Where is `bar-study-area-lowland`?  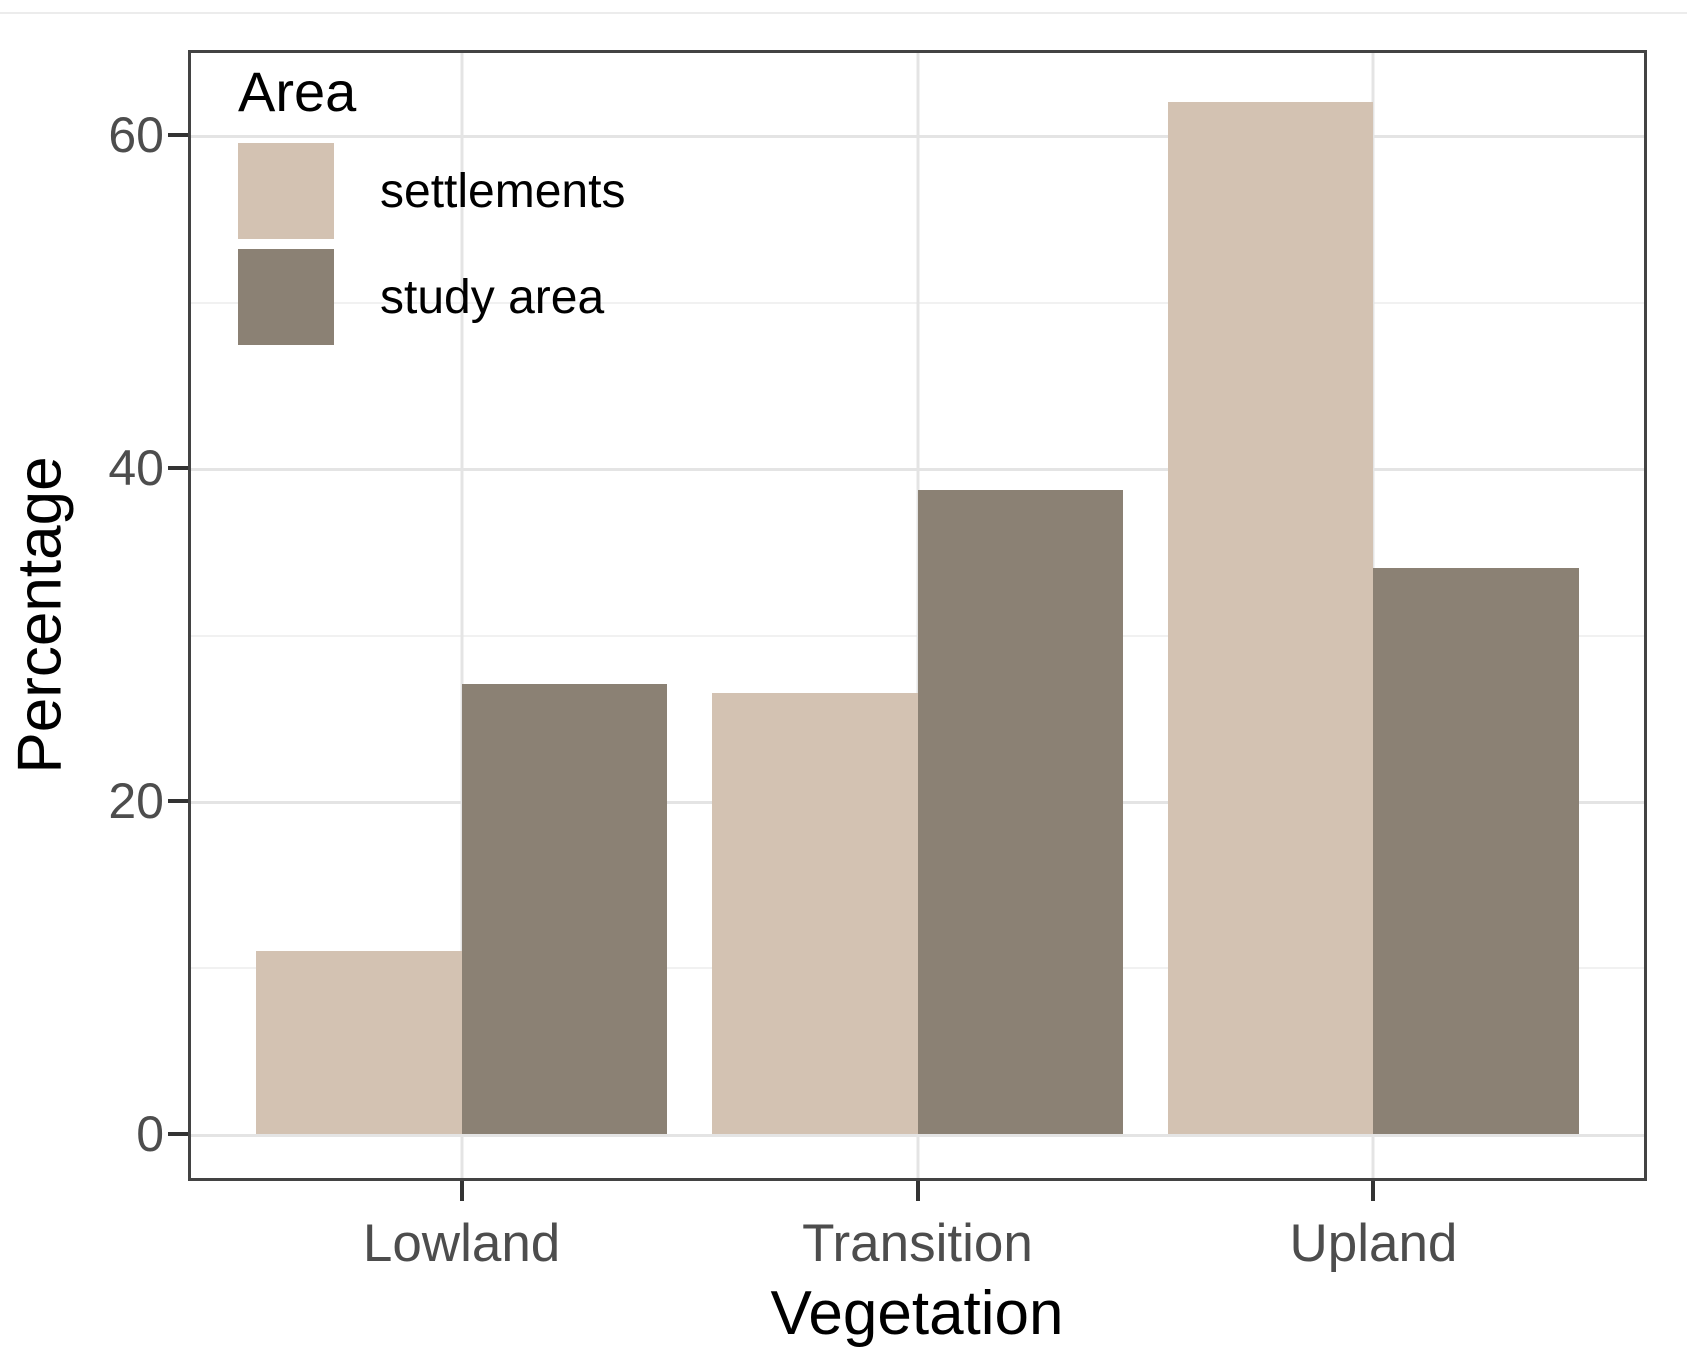
bar-study-area-lowland is located at coordinates (564, 909).